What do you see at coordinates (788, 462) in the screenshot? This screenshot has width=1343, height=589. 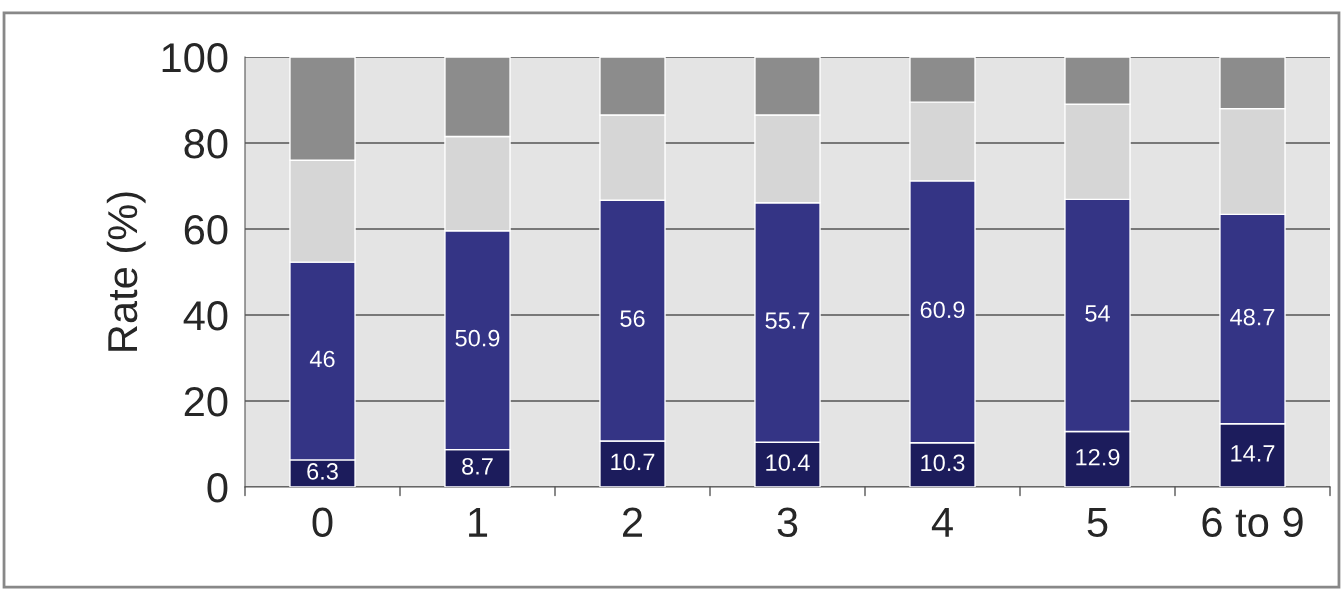 I see `data-label: 10.4` at bounding box center [788, 462].